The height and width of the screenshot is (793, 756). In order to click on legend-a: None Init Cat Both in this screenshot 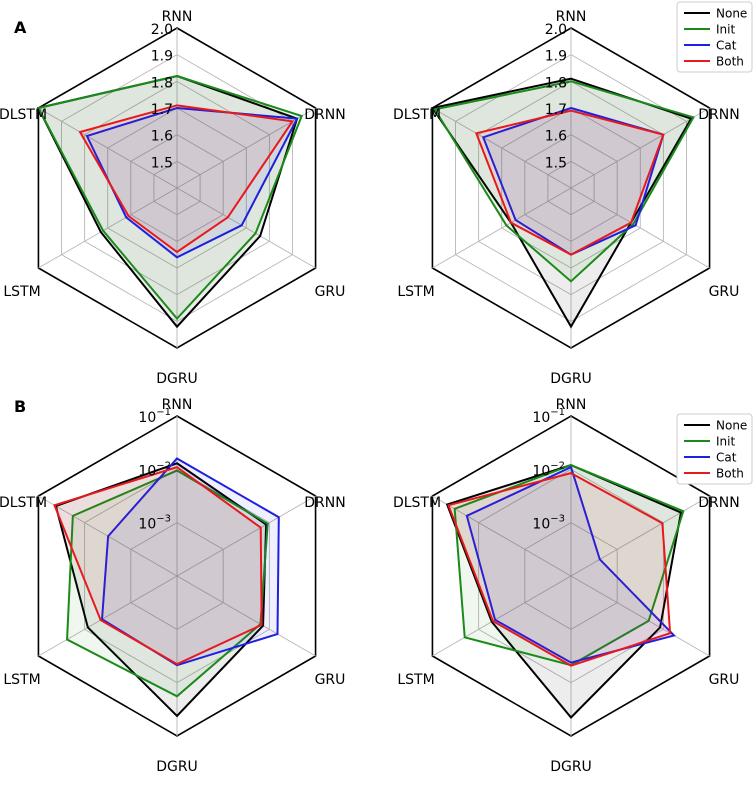, I will do `click(714, 37)`.